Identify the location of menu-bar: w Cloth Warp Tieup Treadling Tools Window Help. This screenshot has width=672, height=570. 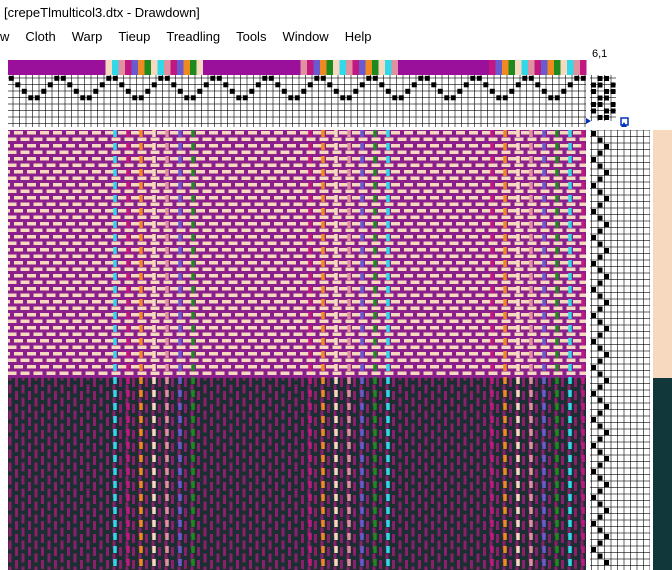
(336, 36).